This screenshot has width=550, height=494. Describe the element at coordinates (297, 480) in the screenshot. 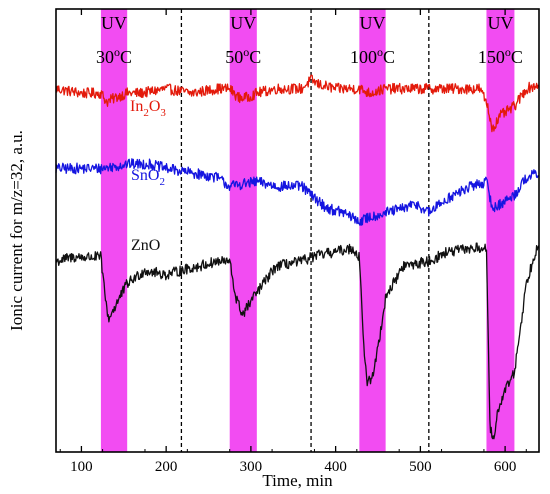

I see `x-axis-label: Time, min` at that location.